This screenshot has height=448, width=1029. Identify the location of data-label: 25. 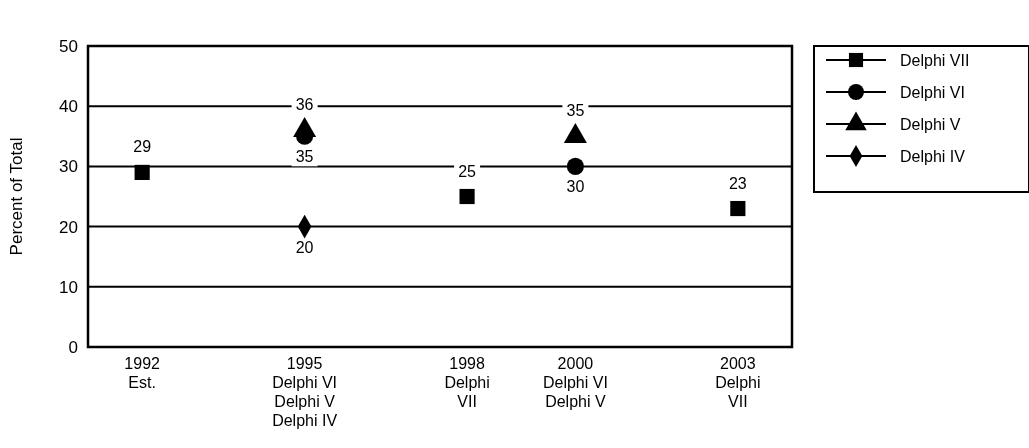
(467, 171).